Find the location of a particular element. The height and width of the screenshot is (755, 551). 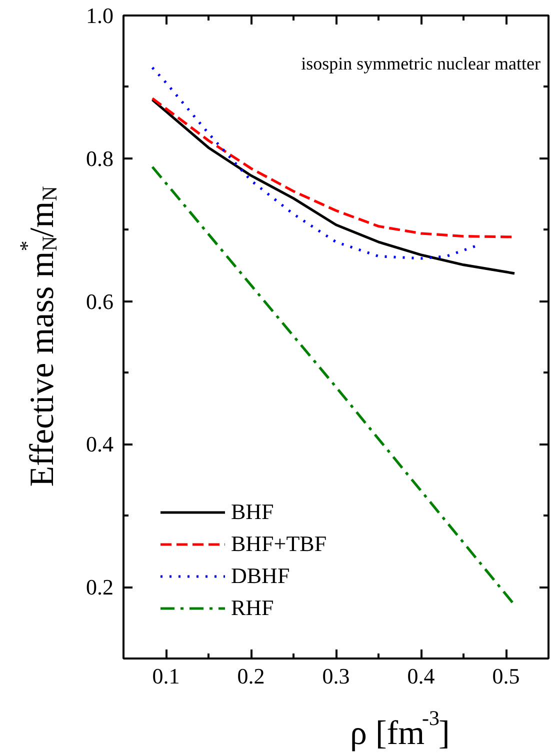

x-tick-label: 0.5 is located at coordinates (506, 676).